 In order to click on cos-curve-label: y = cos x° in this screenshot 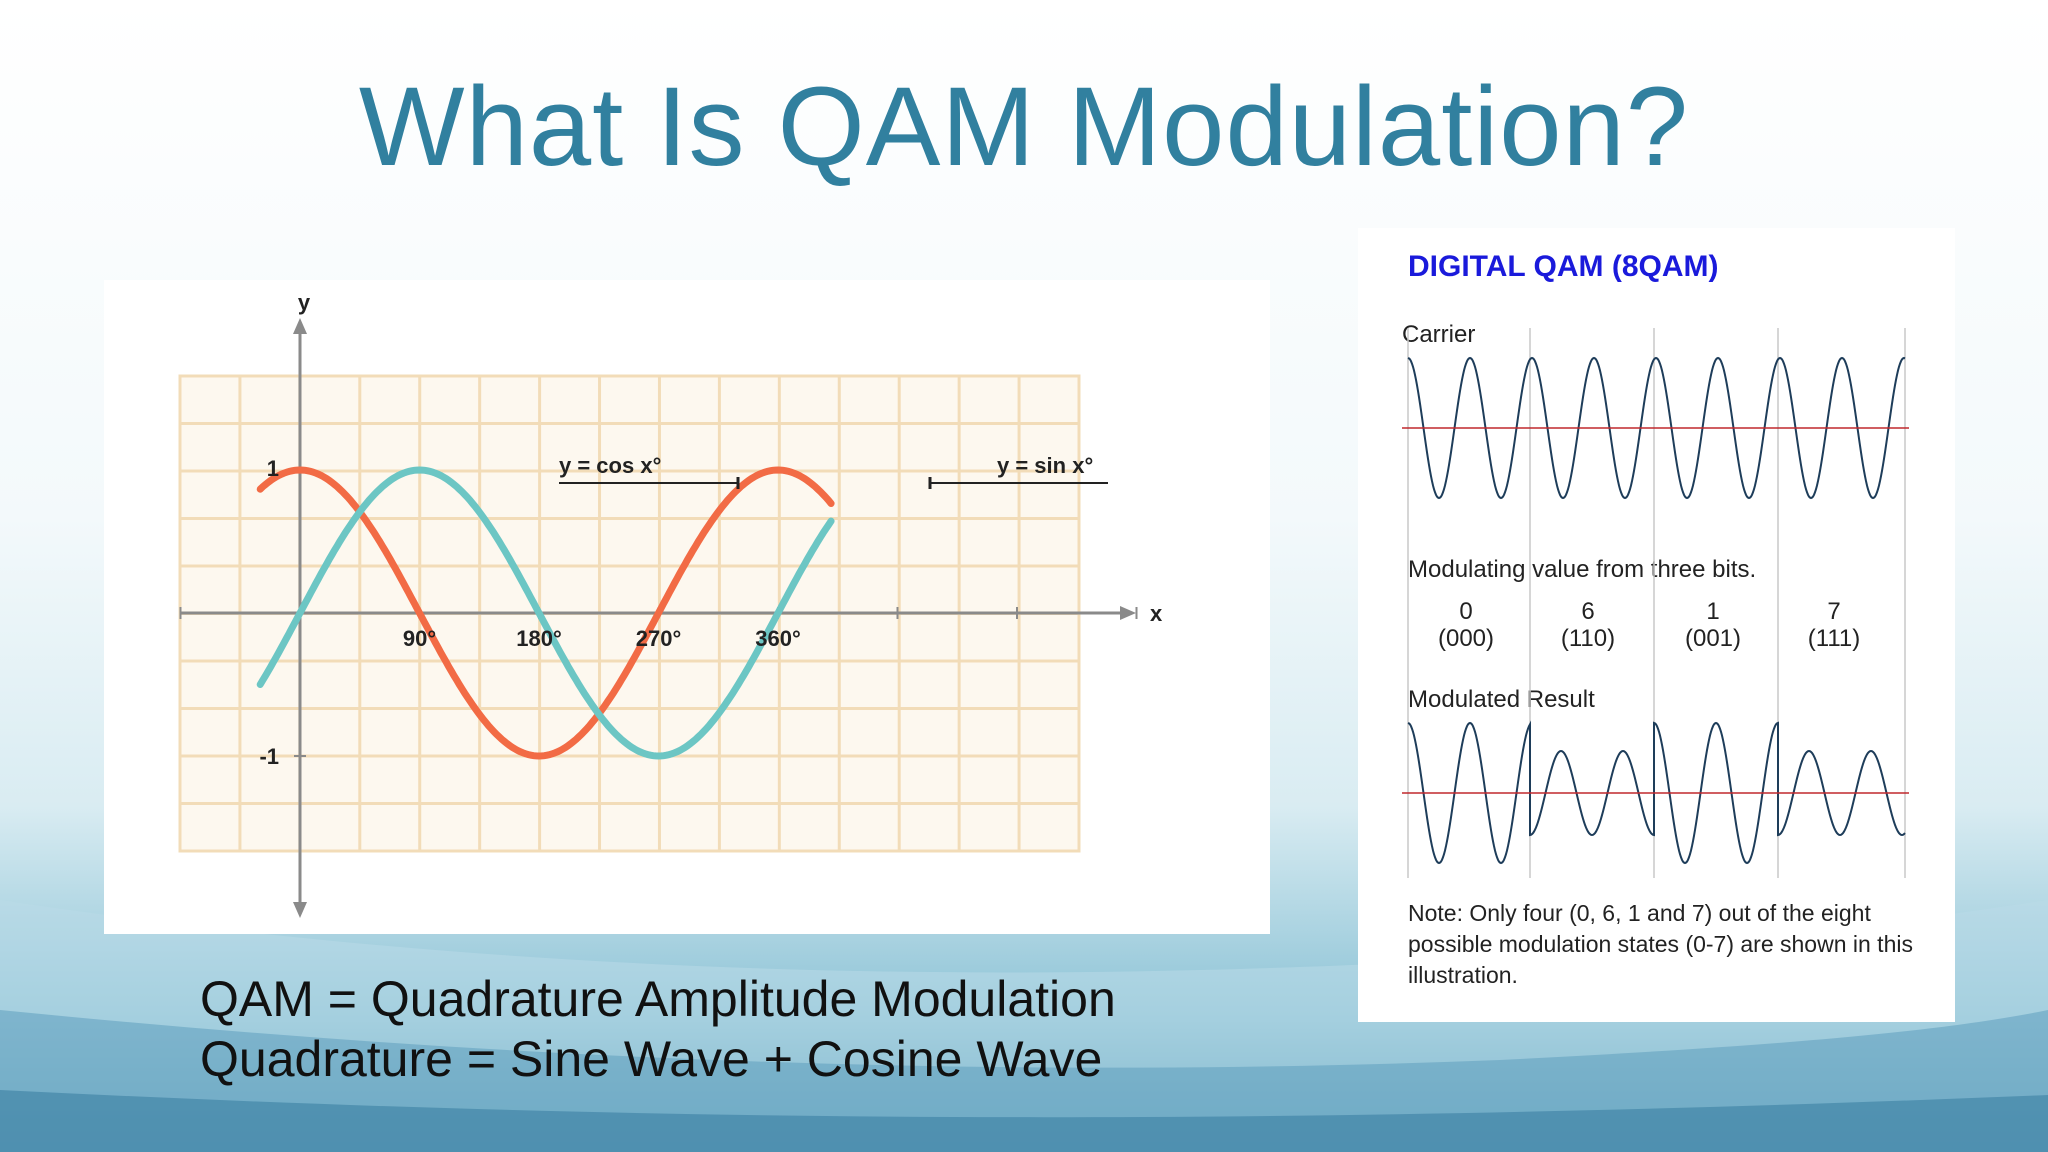, I will do `click(610, 465)`.